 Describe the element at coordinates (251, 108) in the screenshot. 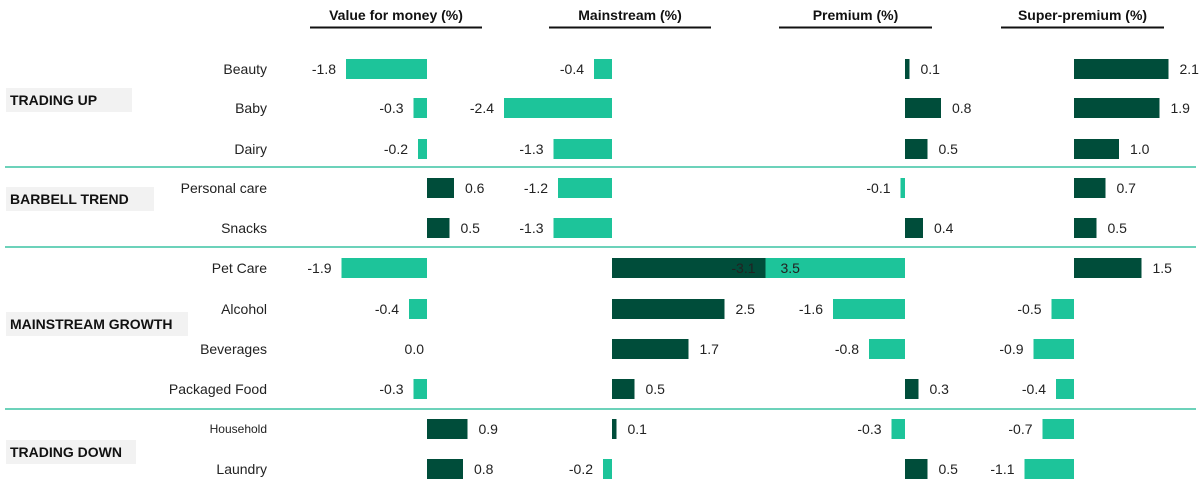

I see `category-label-2: Baby` at that location.